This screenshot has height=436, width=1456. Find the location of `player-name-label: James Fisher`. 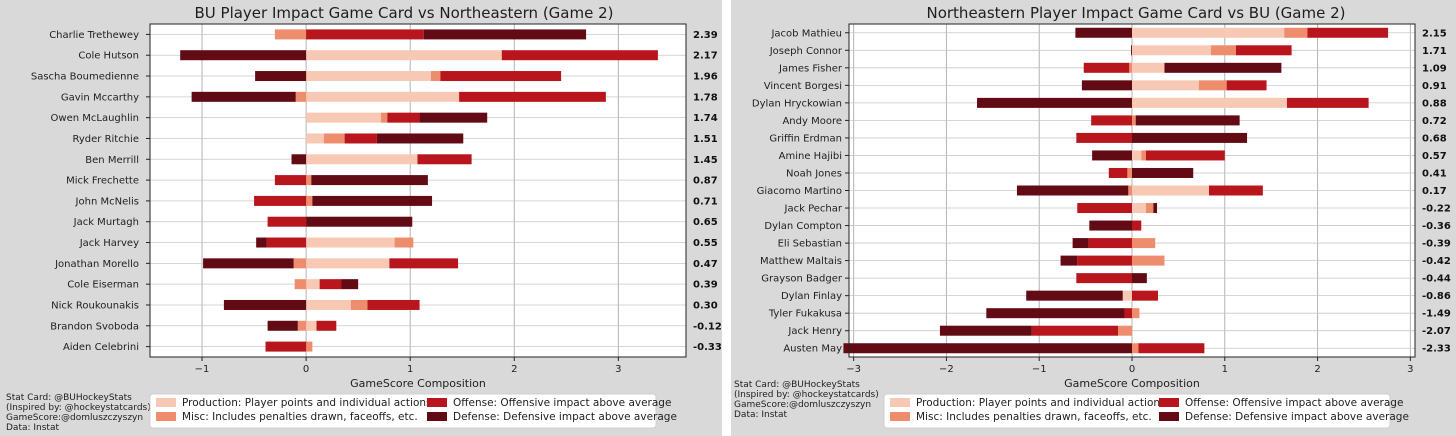

player-name-label: James Fisher is located at coordinates (810, 68).